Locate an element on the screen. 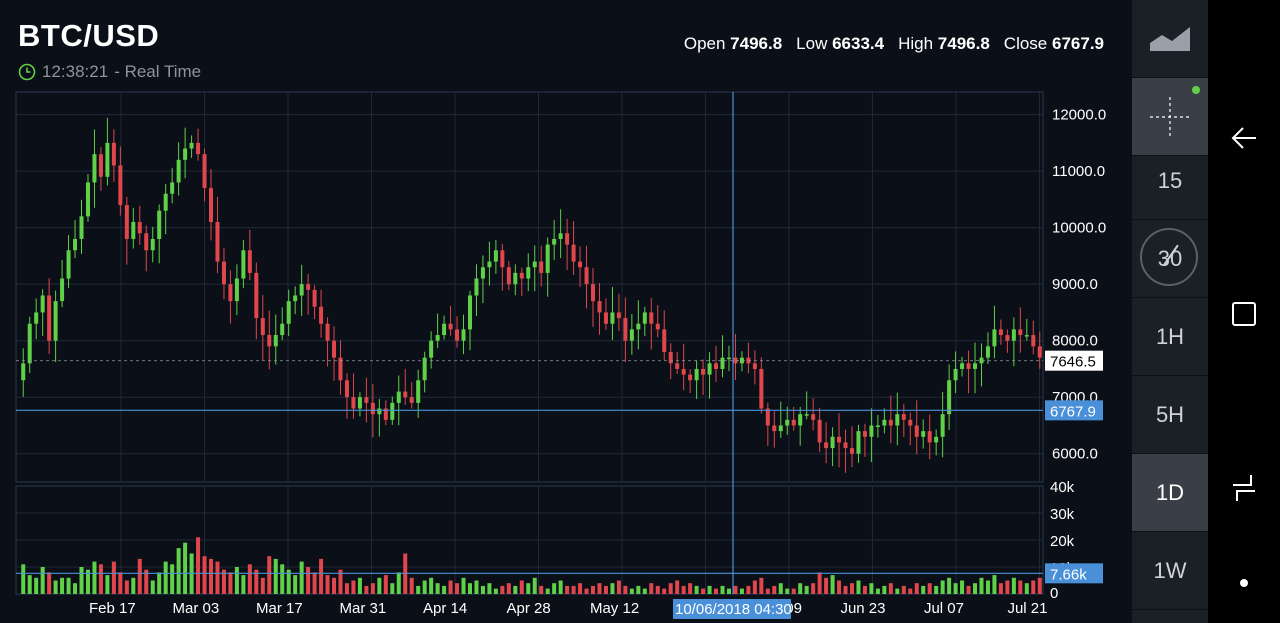 The width and height of the screenshot is (1280, 623). price-tick-label: 11000.0 is located at coordinates (1078, 171).